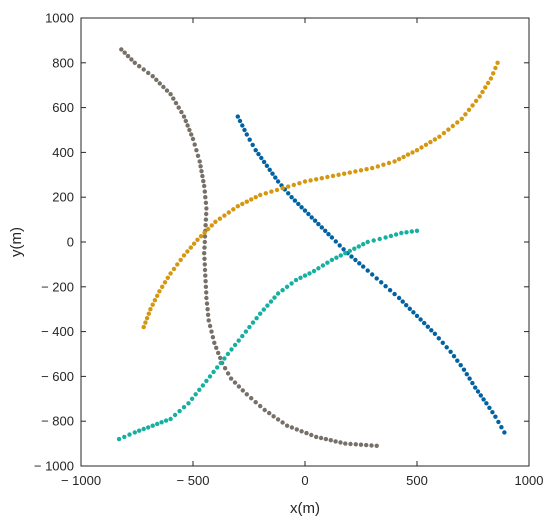 This screenshot has height=524, width=550. I want to click on y-tick-label: 400, so click(63, 152).